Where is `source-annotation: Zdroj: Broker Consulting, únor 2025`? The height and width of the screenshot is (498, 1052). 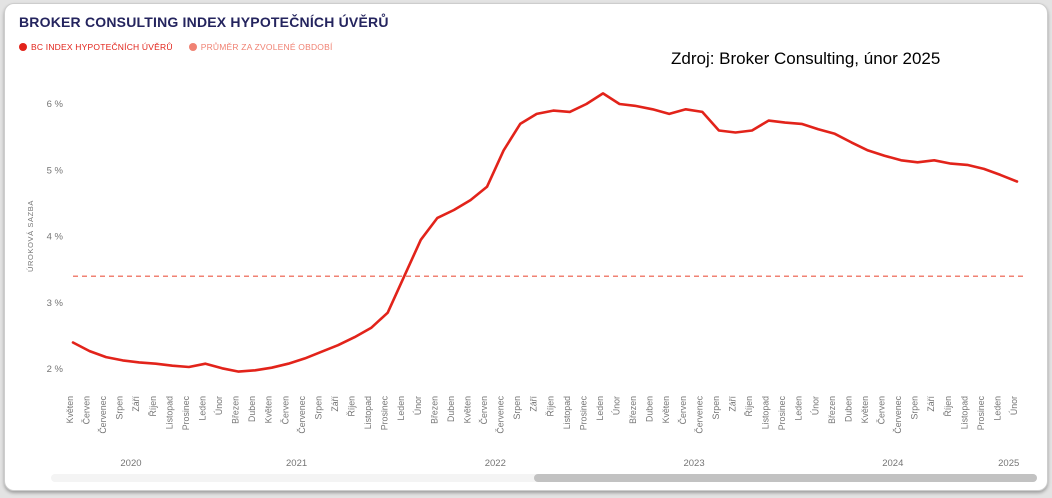 source-annotation: Zdroj: Broker Consulting, únor 2025 is located at coordinates (806, 58).